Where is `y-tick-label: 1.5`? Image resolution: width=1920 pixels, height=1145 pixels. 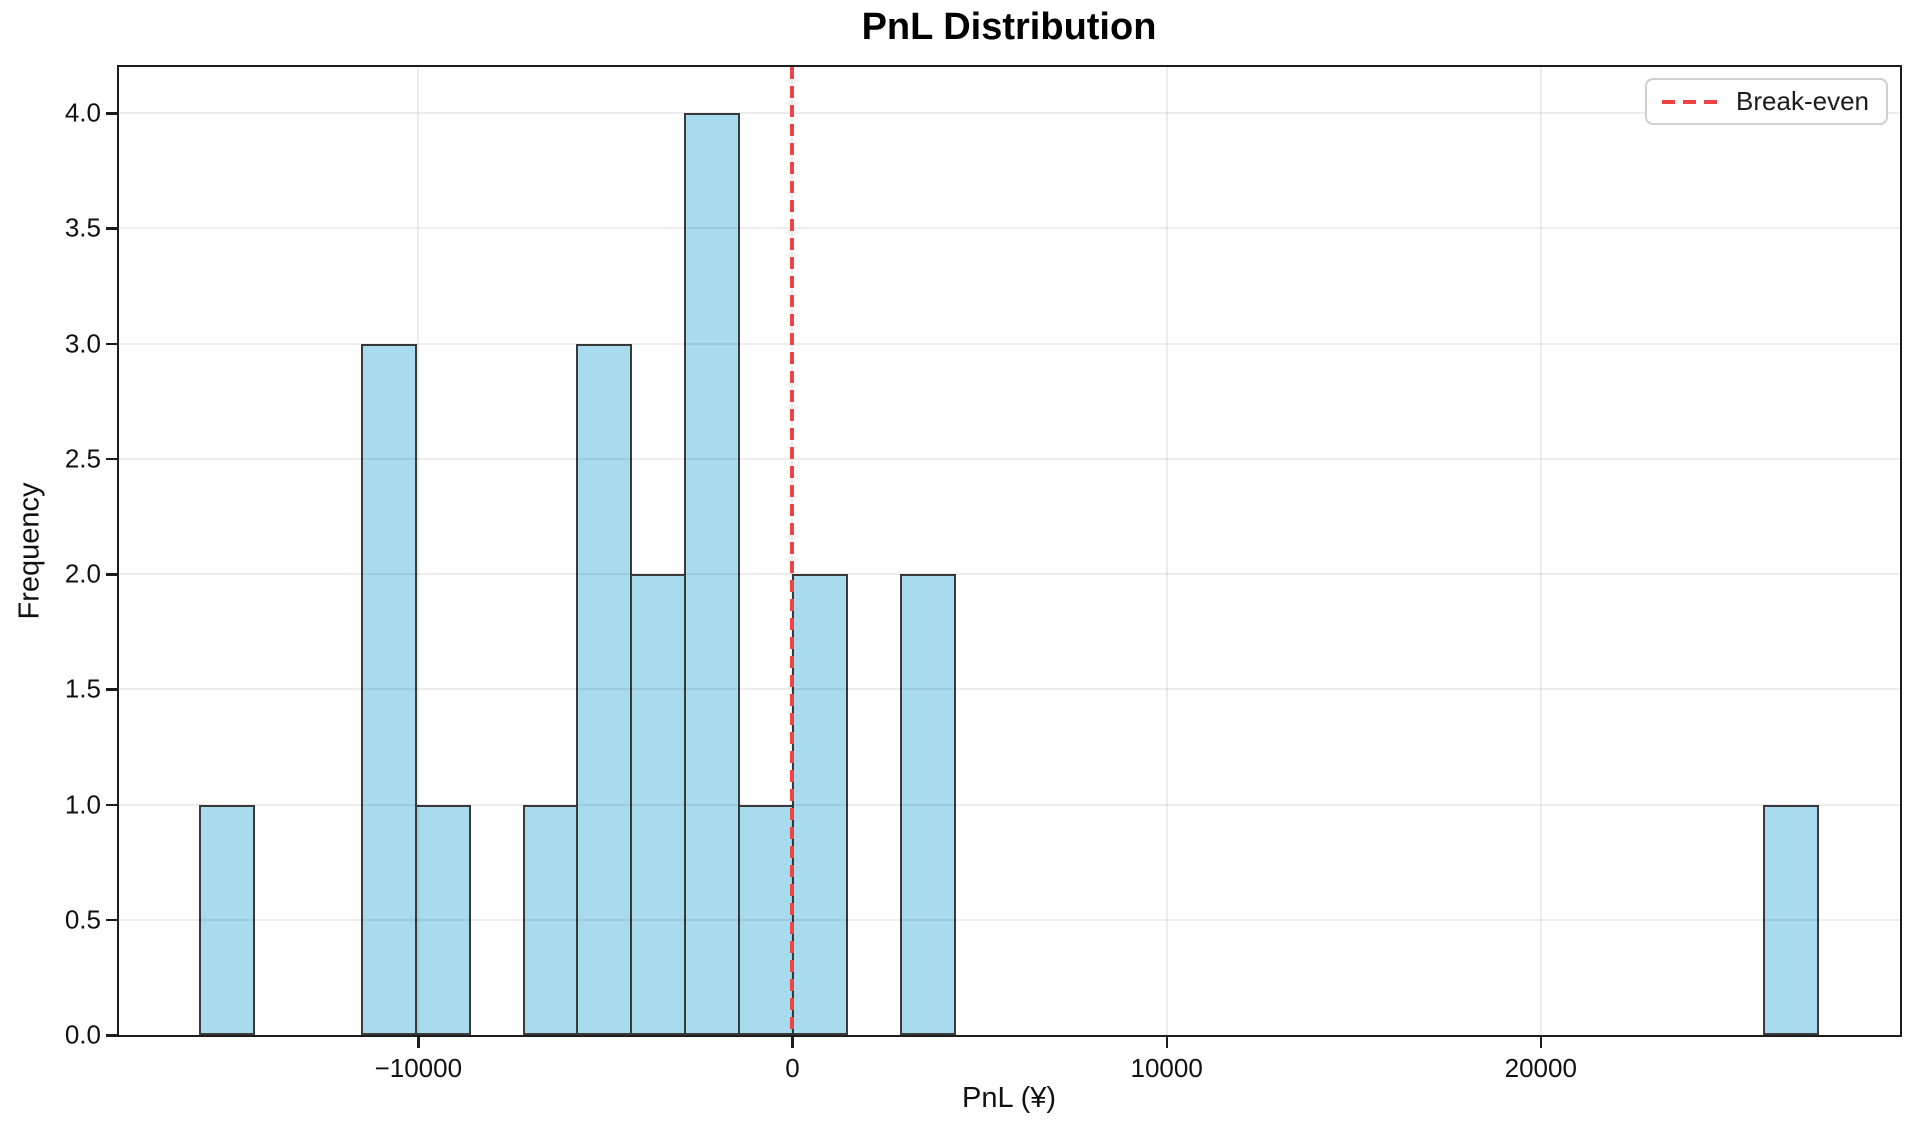 y-tick-label: 1.5 is located at coordinates (82, 688).